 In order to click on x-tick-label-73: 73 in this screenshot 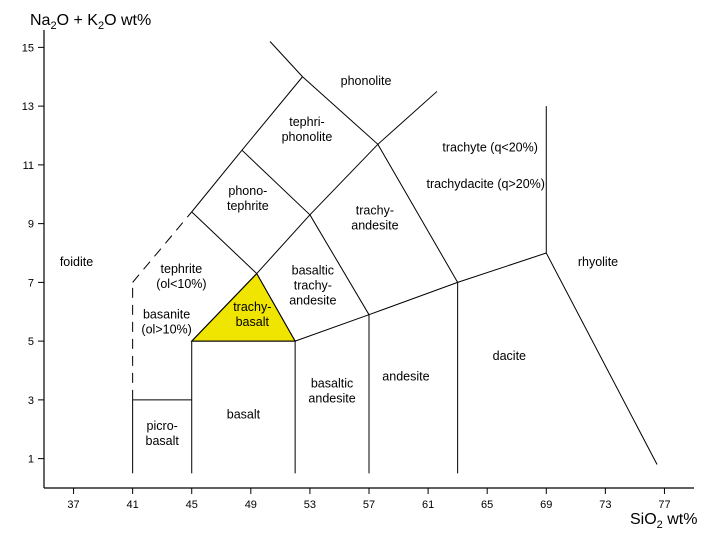, I will do `click(605, 505)`.